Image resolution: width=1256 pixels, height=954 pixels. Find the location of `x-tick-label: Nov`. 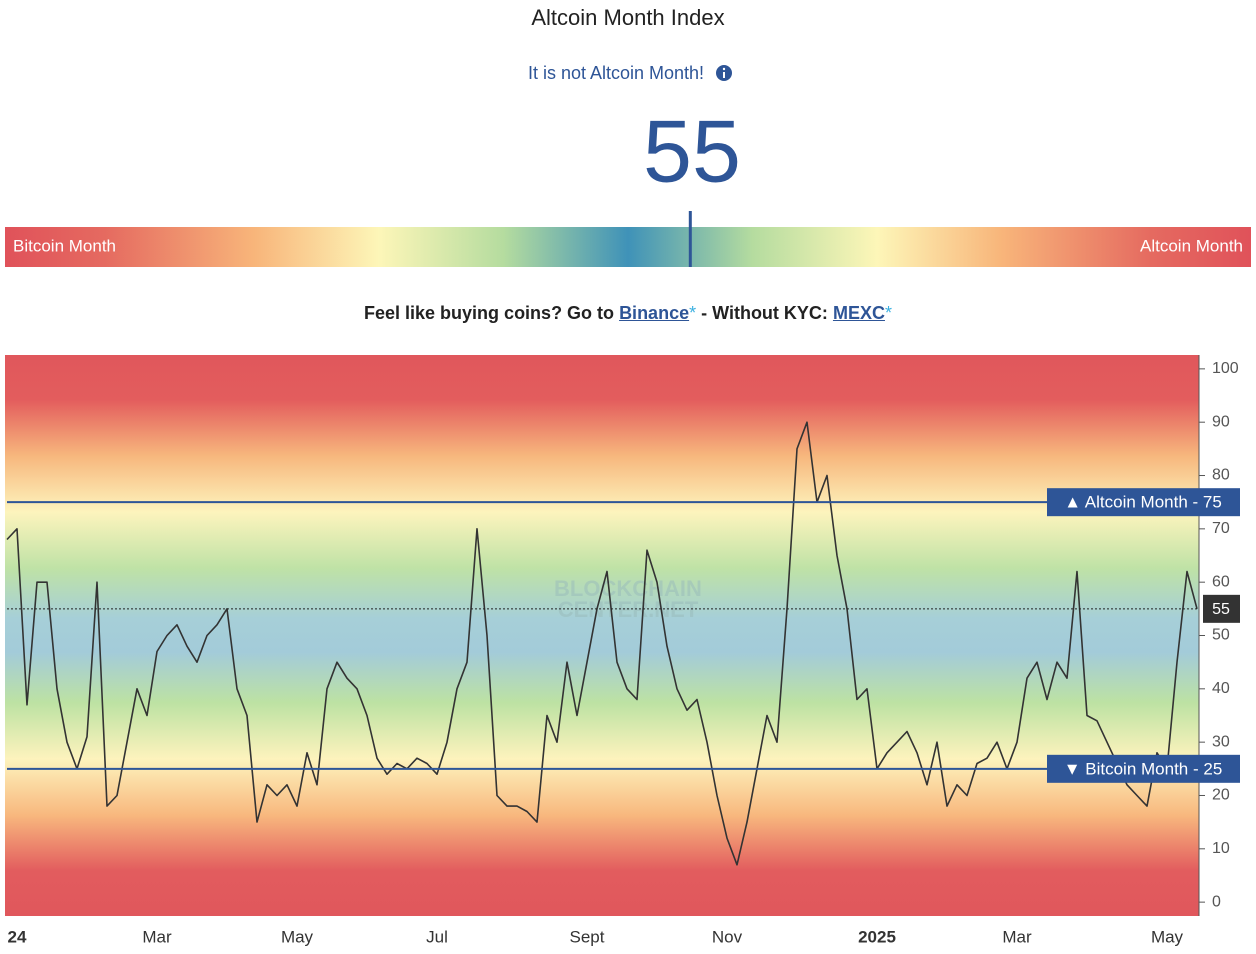

x-tick-label: Nov is located at coordinates (727, 936).